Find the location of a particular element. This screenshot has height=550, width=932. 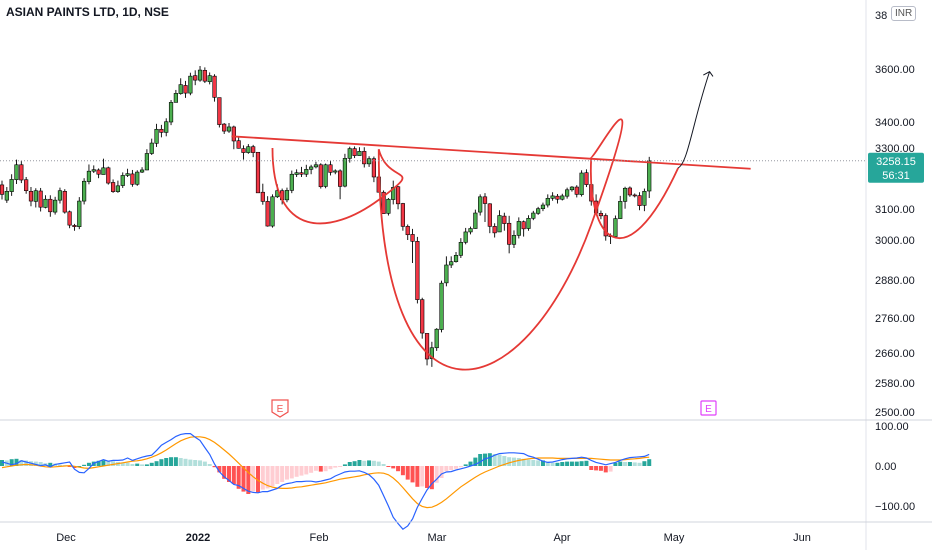

current-price-tag: 3258.15 56:31 is located at coordinates (896, 167).